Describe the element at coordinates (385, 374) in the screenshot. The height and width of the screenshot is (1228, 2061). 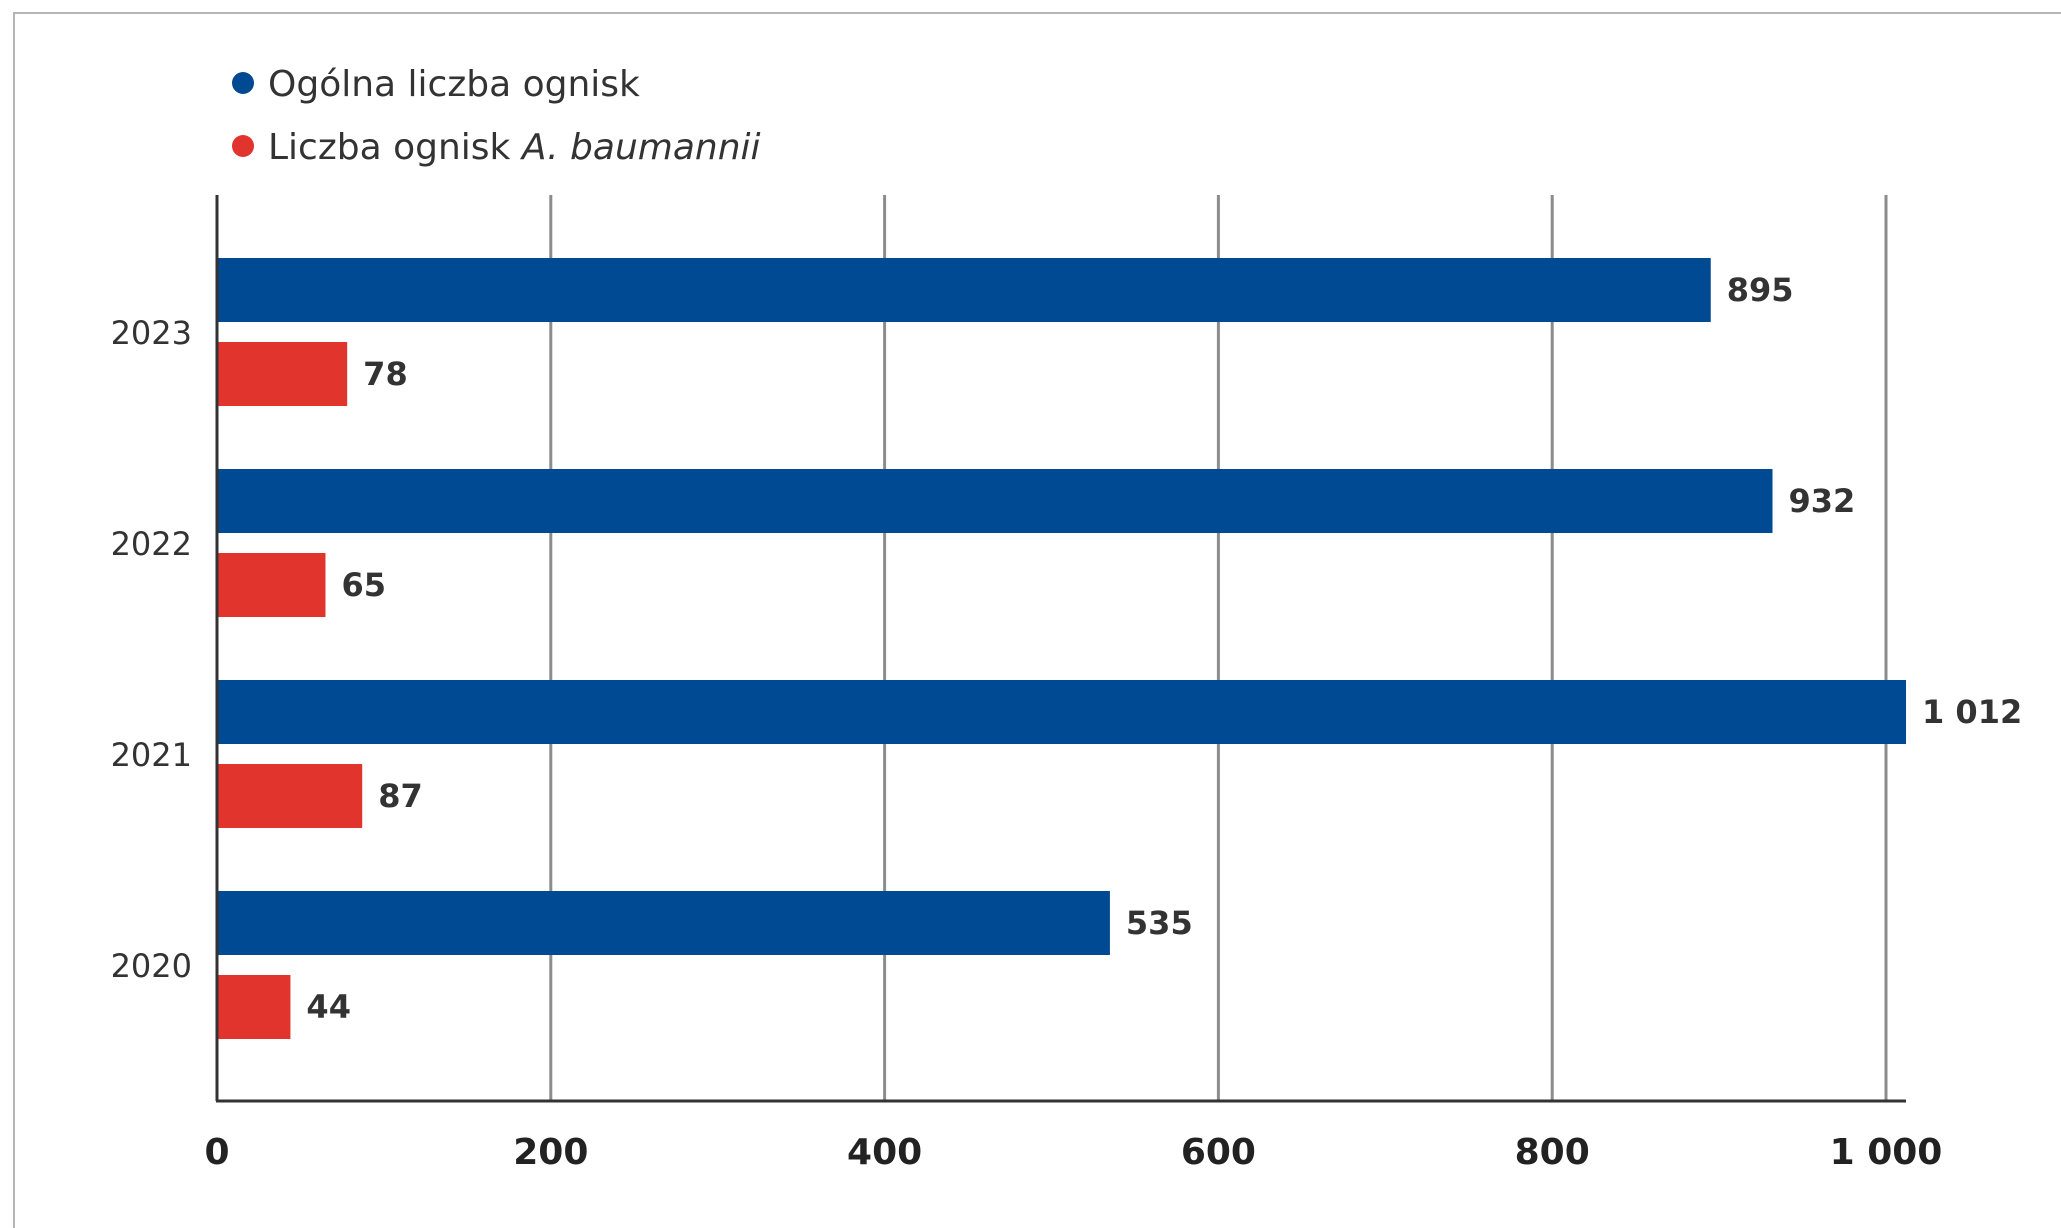
I see `value-label-baumannii-2023: 78` at that location.